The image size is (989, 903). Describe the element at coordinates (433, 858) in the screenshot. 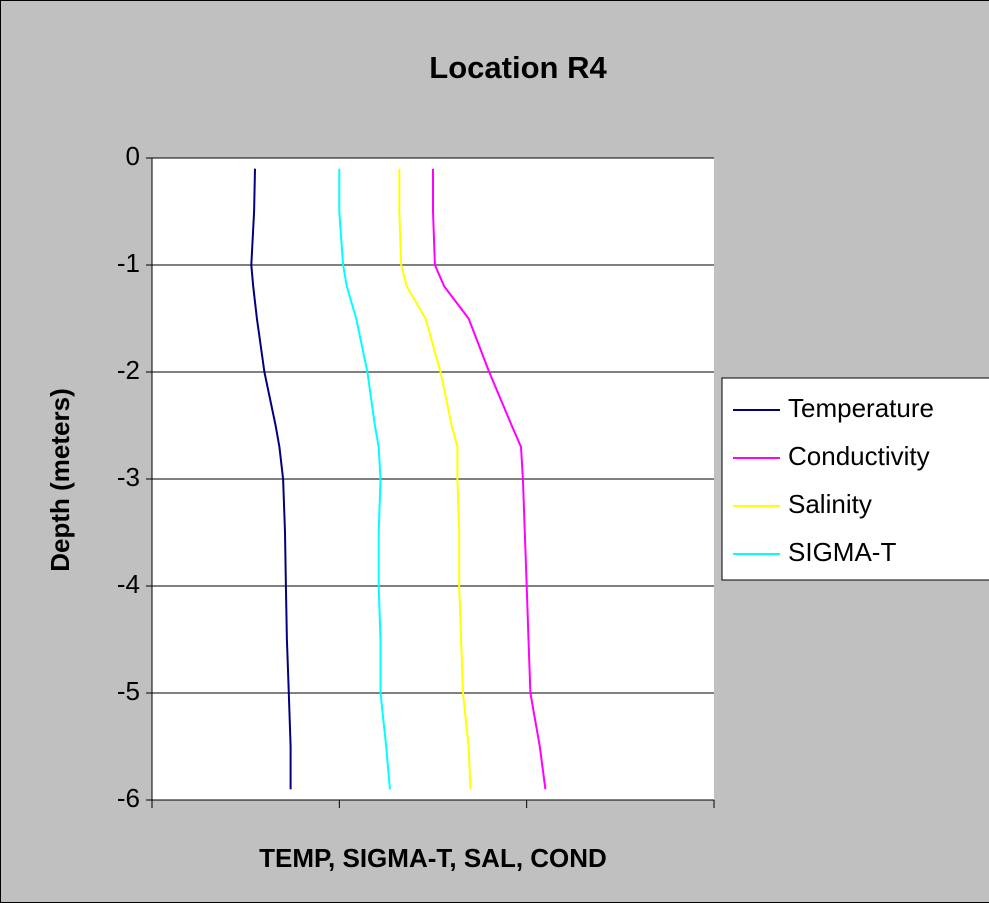

I see `x-axis-label: TEMP, SIGMA-T, SAL, COND` at that location.